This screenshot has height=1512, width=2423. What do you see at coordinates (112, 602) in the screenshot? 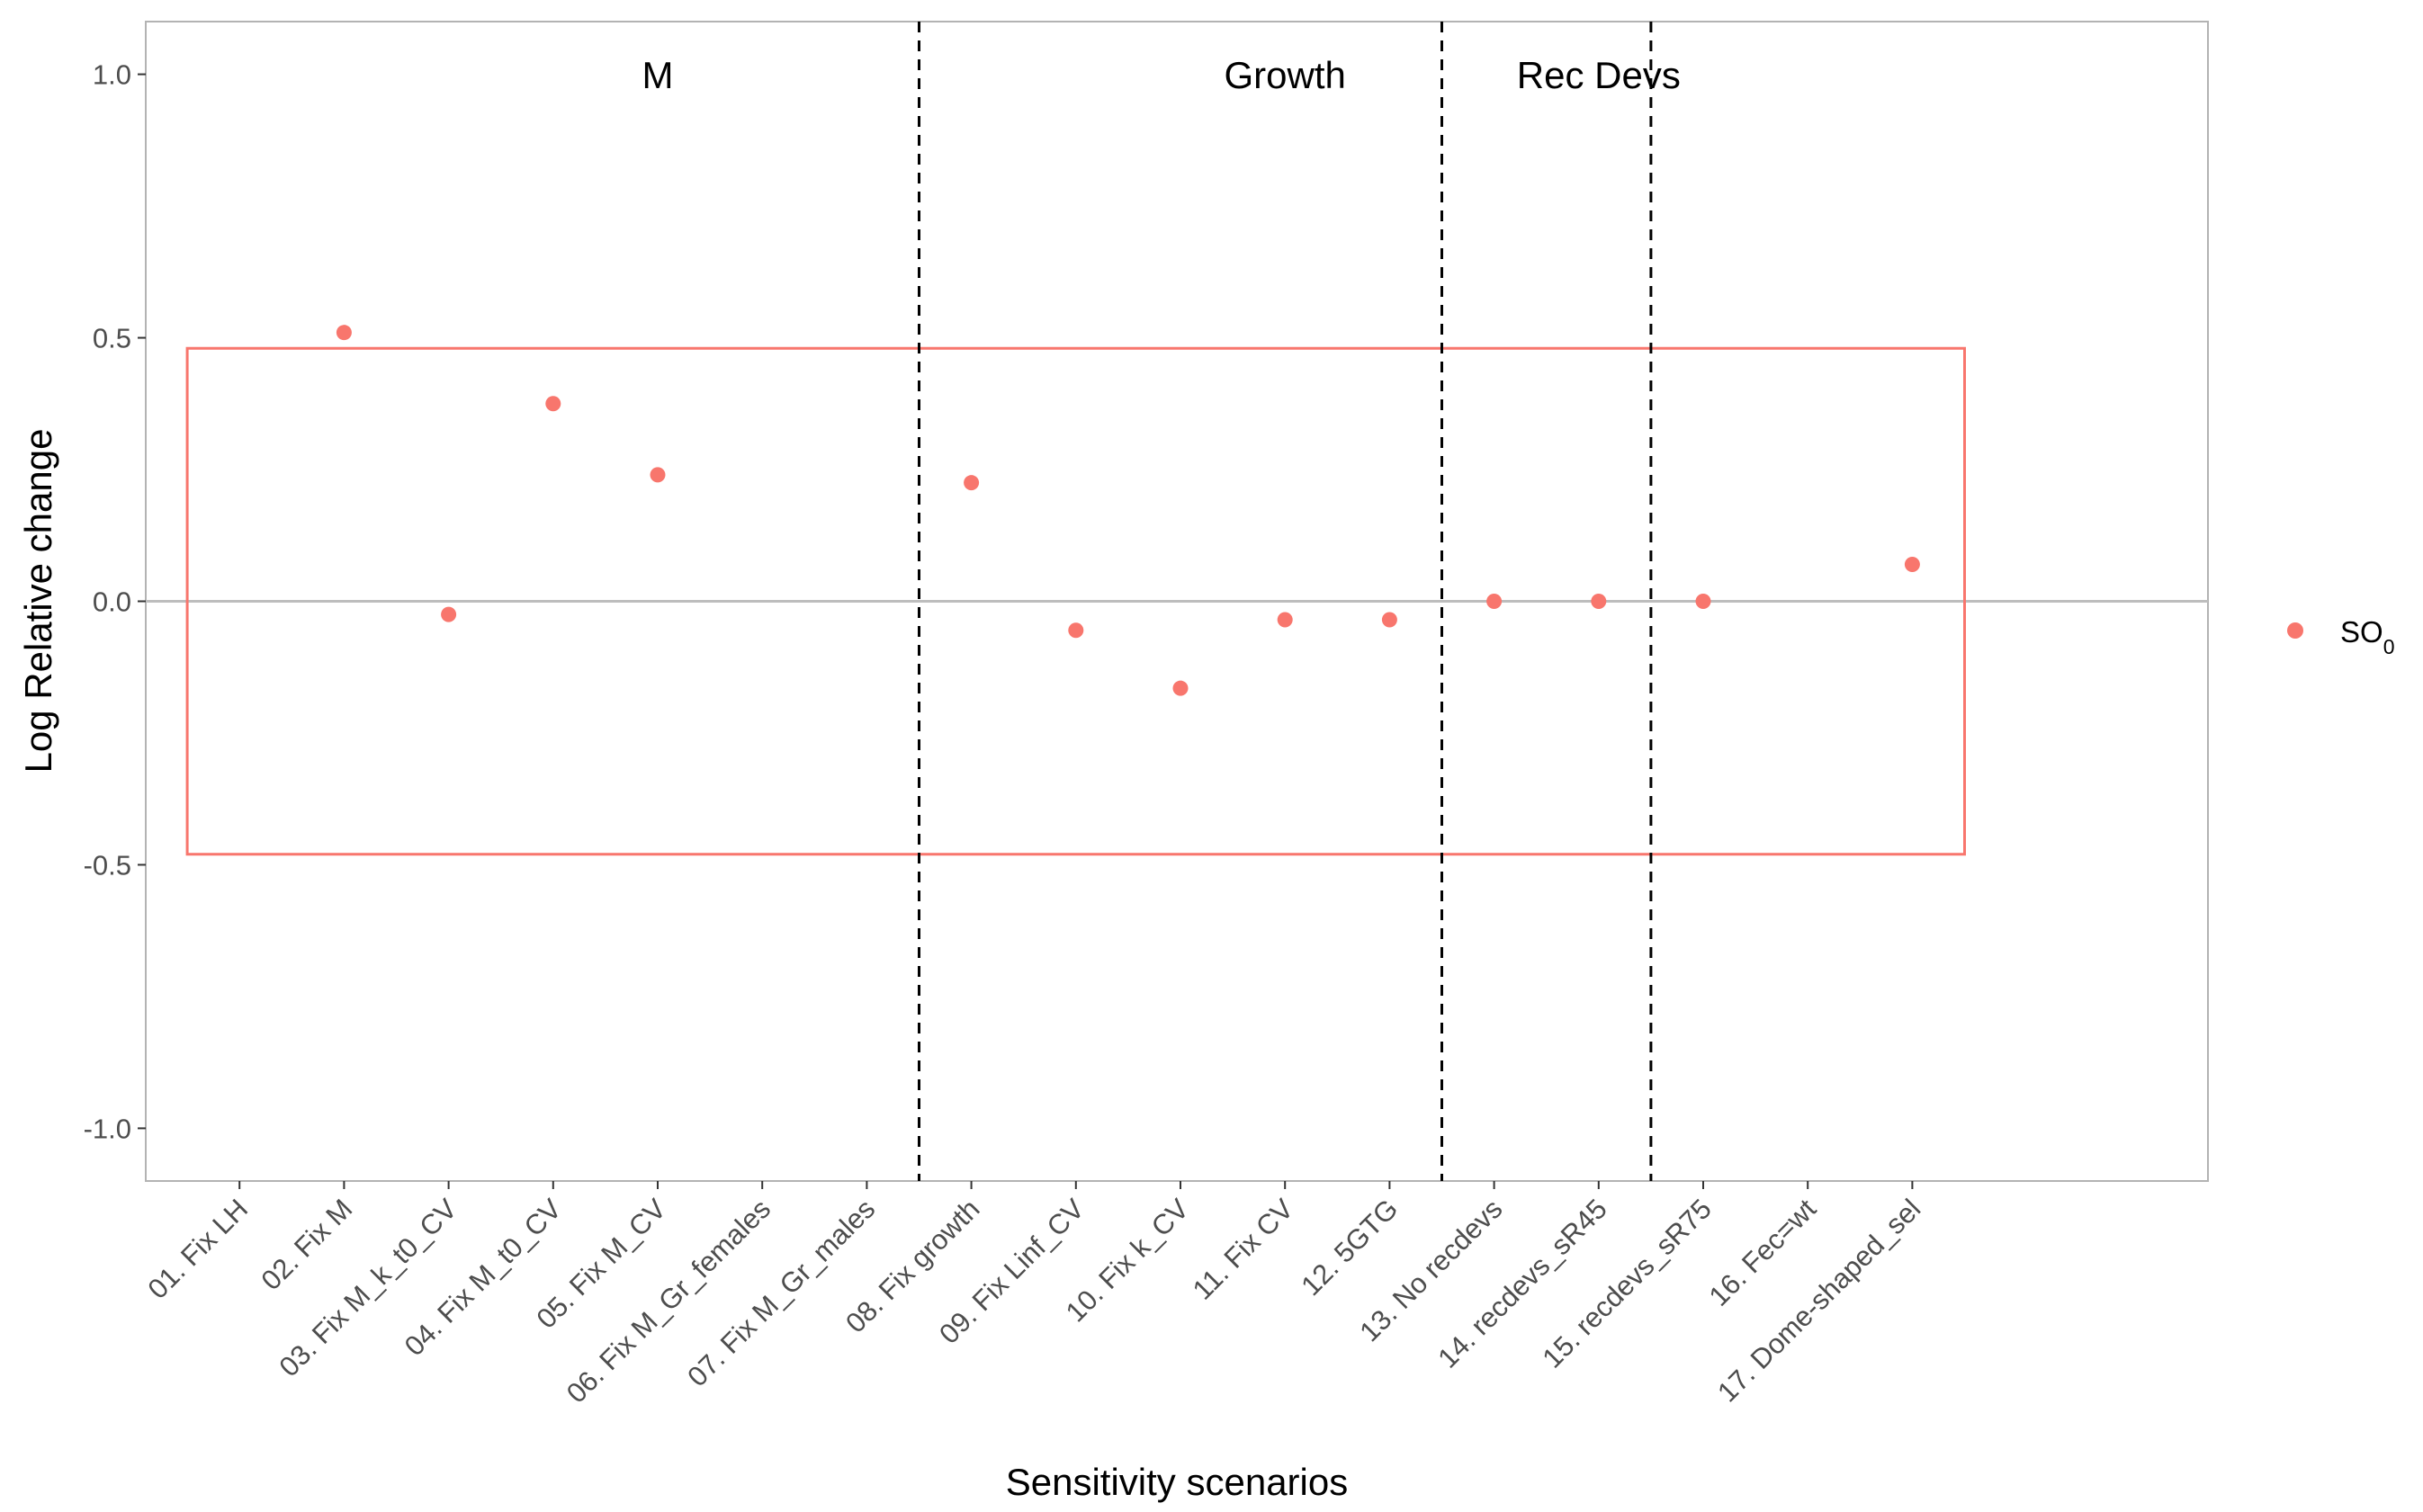
I see `y-tick-label: 0.0` at bounding box center [112, 602].